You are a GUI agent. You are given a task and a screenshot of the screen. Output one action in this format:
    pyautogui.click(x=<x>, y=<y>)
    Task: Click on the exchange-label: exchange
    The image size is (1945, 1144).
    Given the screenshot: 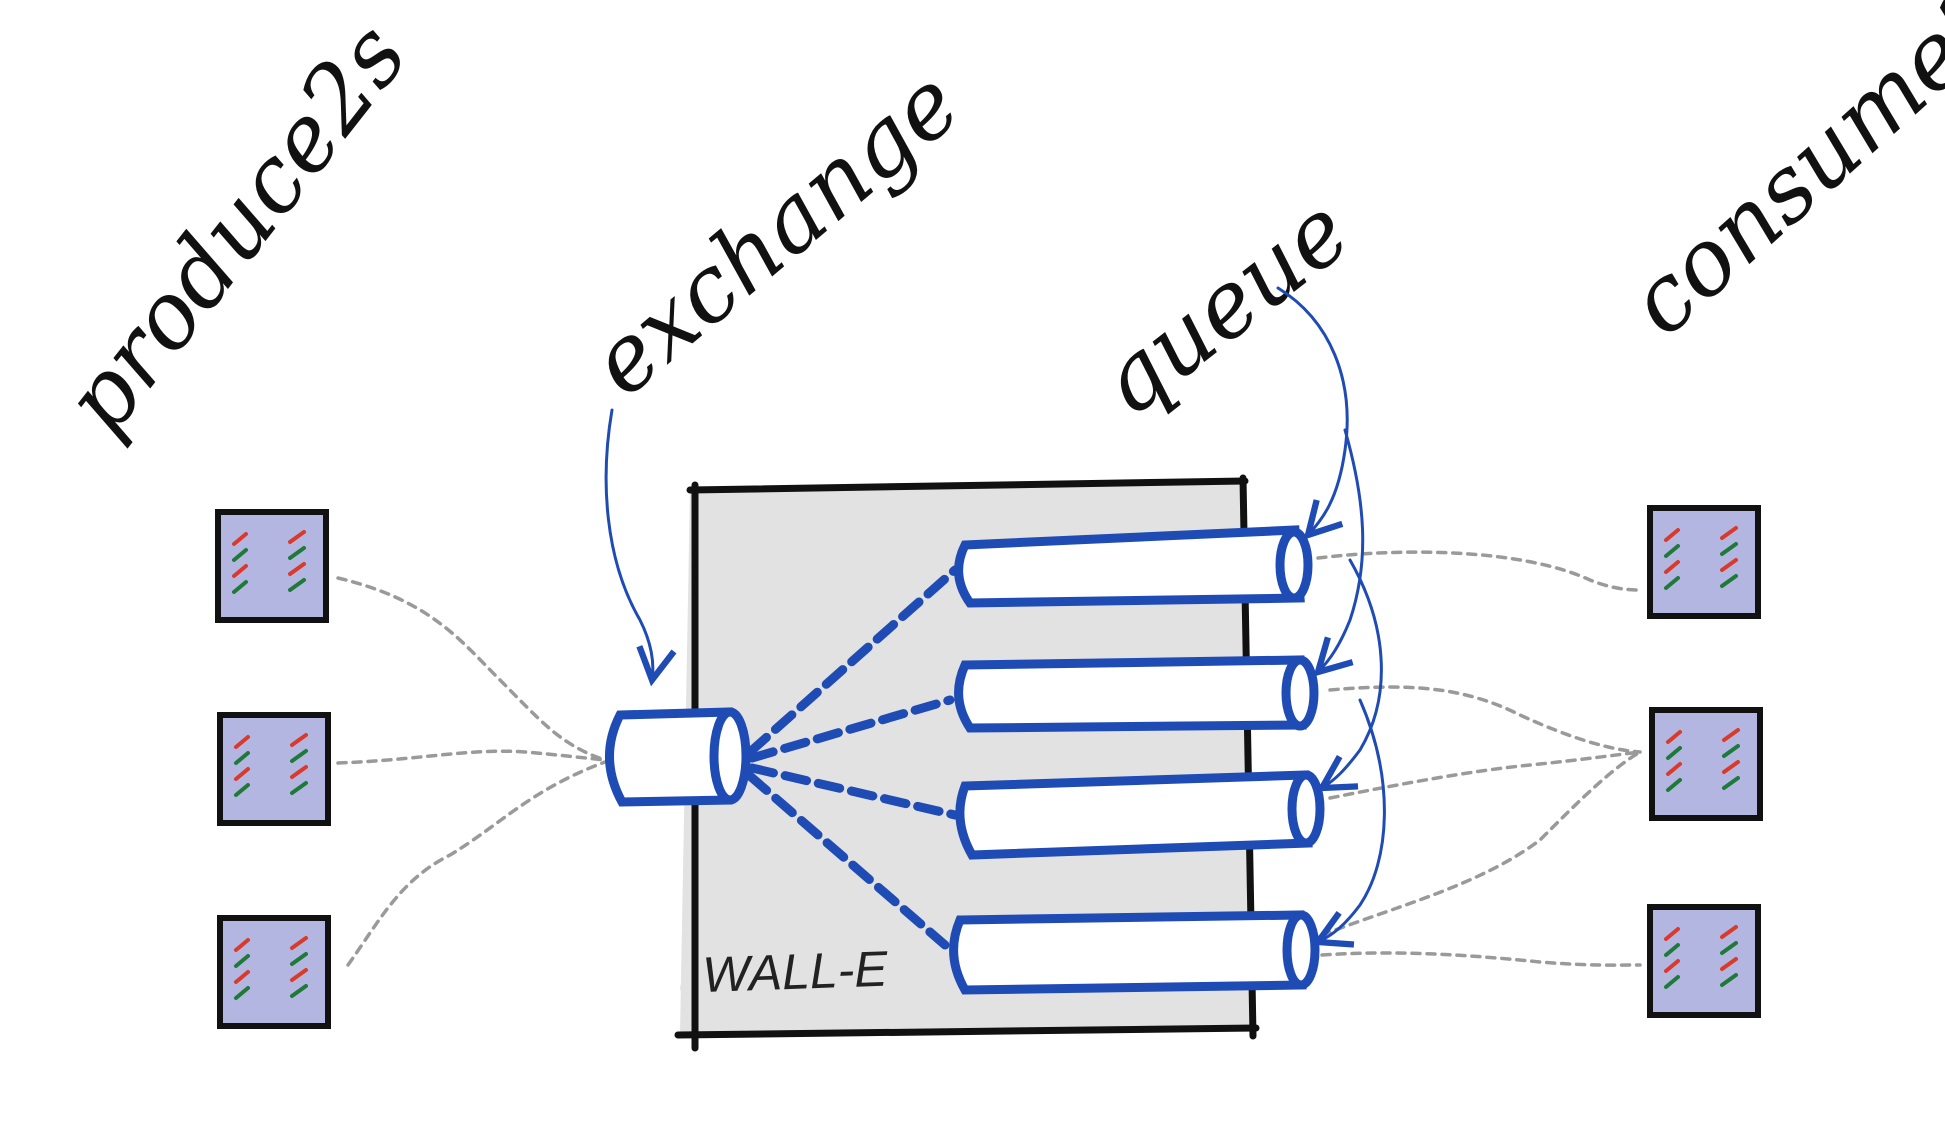 What is the action you would take?
    pyautogui.click(x=774, y=233)
    